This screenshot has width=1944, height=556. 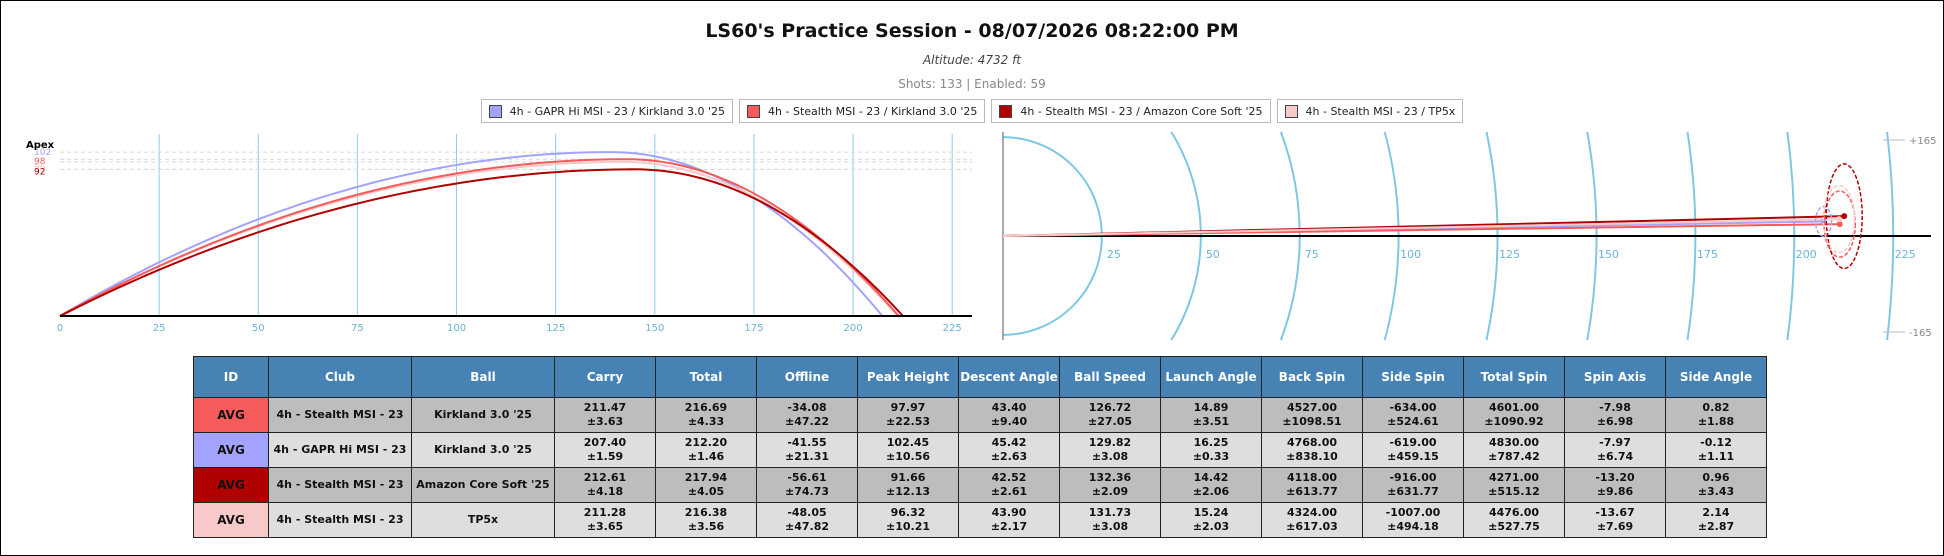 I want to click on cell-mean: 15.24, so click(x=1211, y=512).